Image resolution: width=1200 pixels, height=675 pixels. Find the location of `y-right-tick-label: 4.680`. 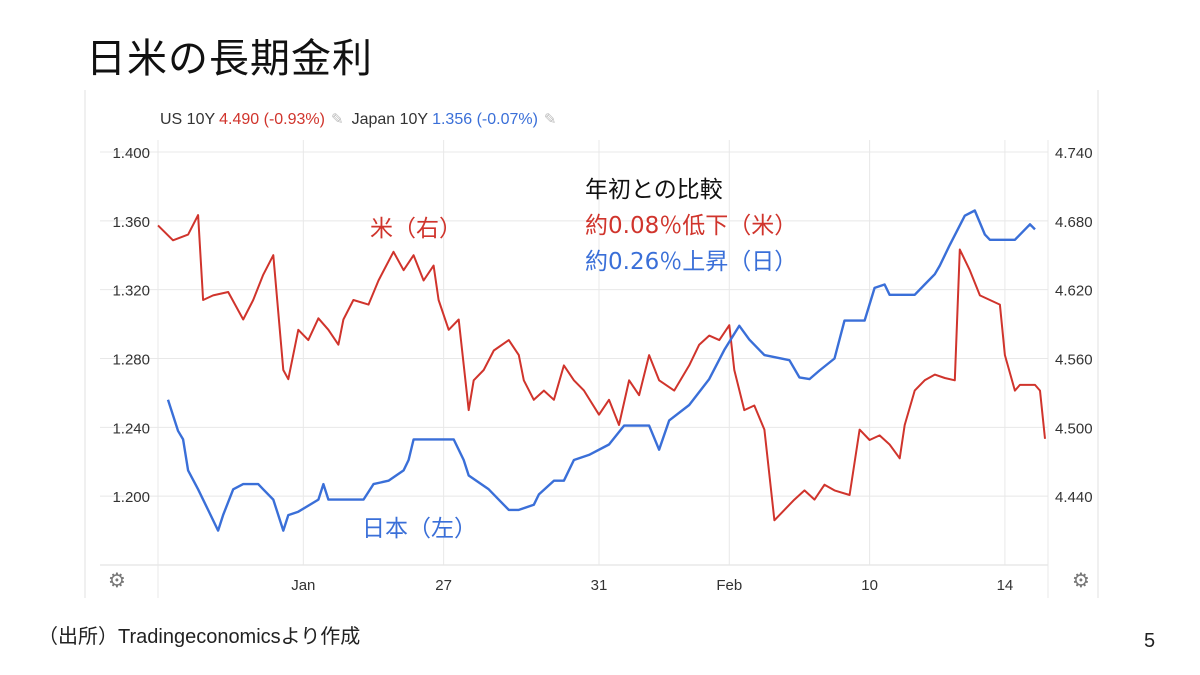

y-right-tick-label: 4.680 is located at coordinates (1074, 222).